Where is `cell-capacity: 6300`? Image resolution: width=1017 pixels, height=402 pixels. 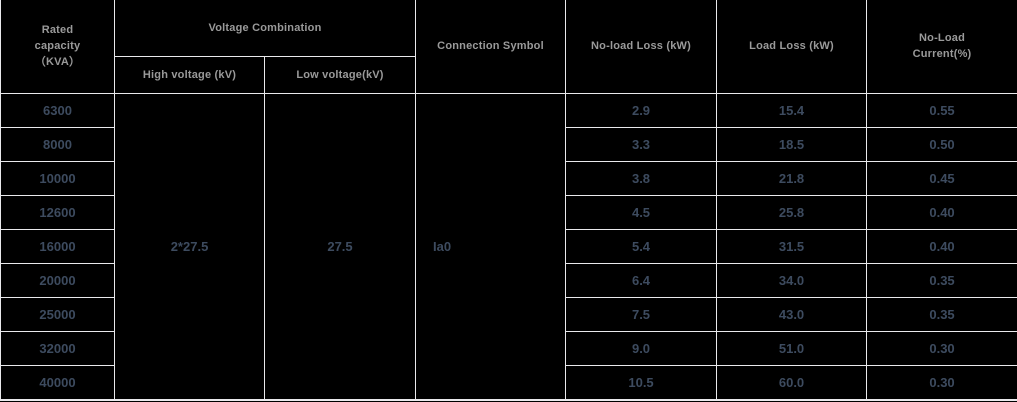 cell-capacity: 6300 is located at coordinates (57, 110).